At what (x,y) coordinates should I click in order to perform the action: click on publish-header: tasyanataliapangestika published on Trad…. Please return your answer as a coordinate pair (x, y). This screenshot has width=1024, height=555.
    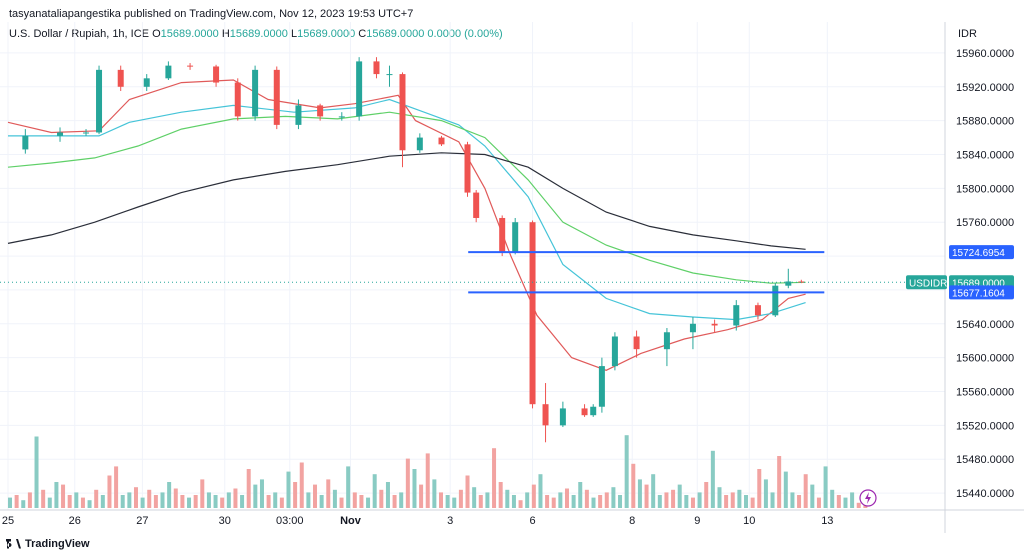
    Looking at the image, I should click on (512, 13).